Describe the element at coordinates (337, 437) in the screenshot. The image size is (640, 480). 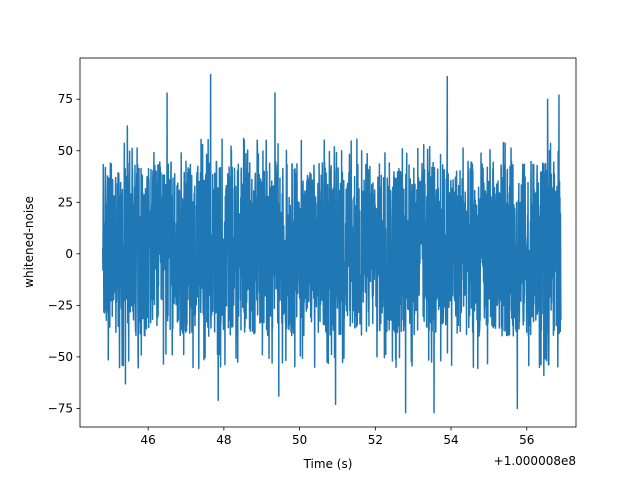
I see `x-axis: 46 48 50 52 54 56` at that location.